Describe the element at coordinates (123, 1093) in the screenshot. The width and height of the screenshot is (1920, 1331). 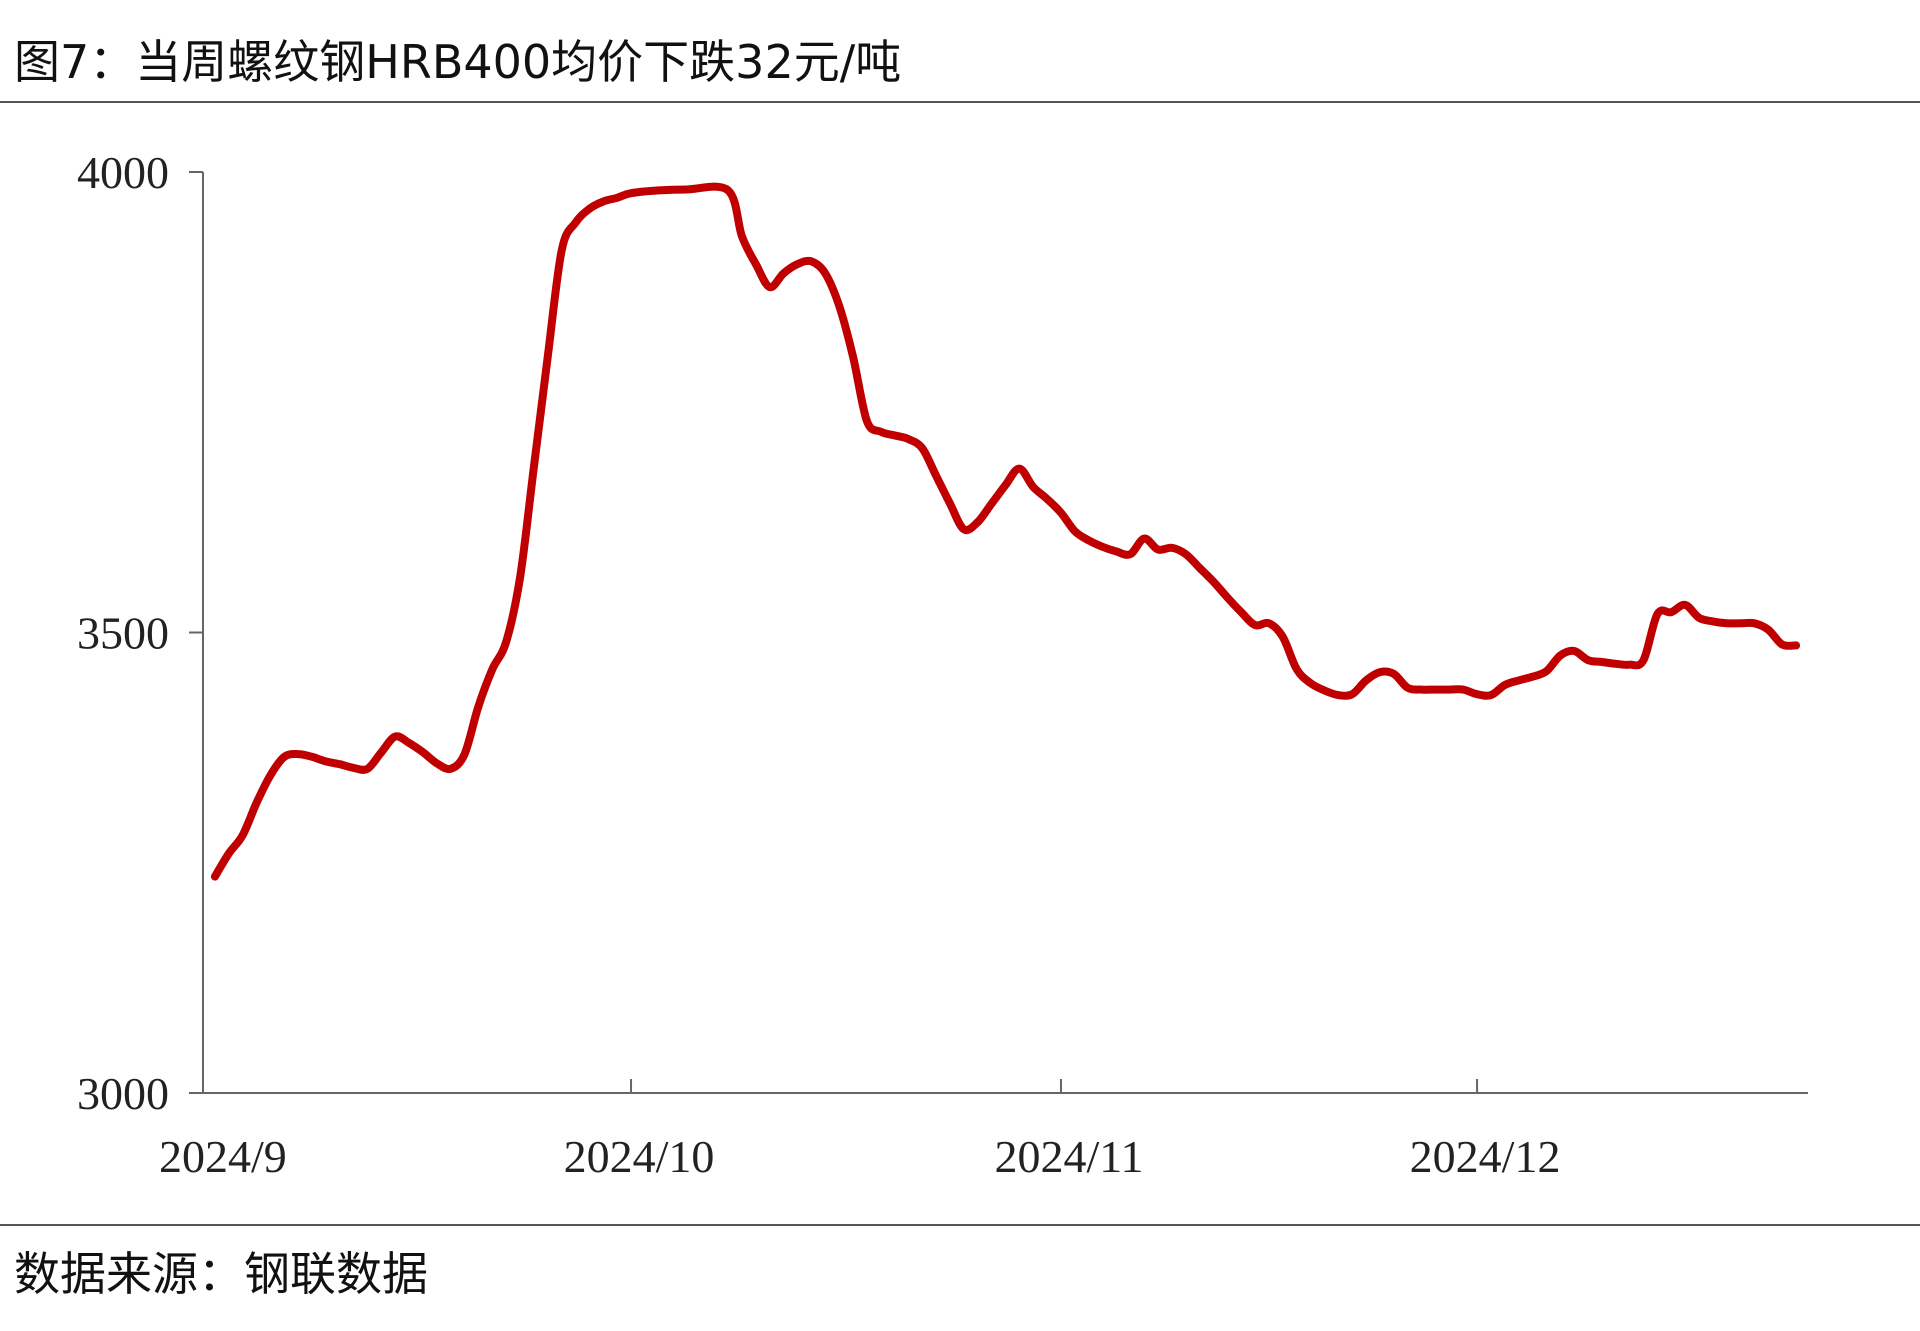
I see `y-tick-label: 3000` at that location.